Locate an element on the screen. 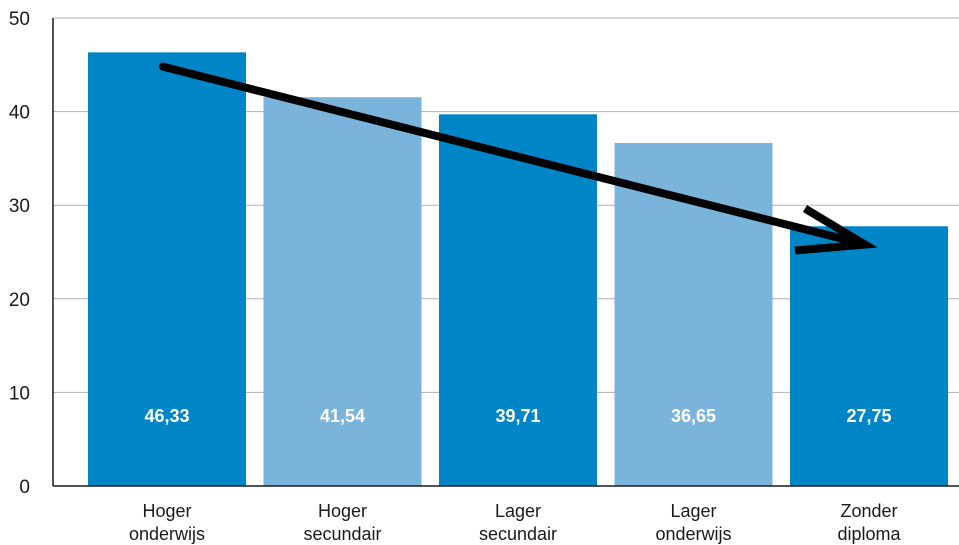 This screenshot has width=959, height=545. y-tick-label: 30 is located at coordinates (19, 206).